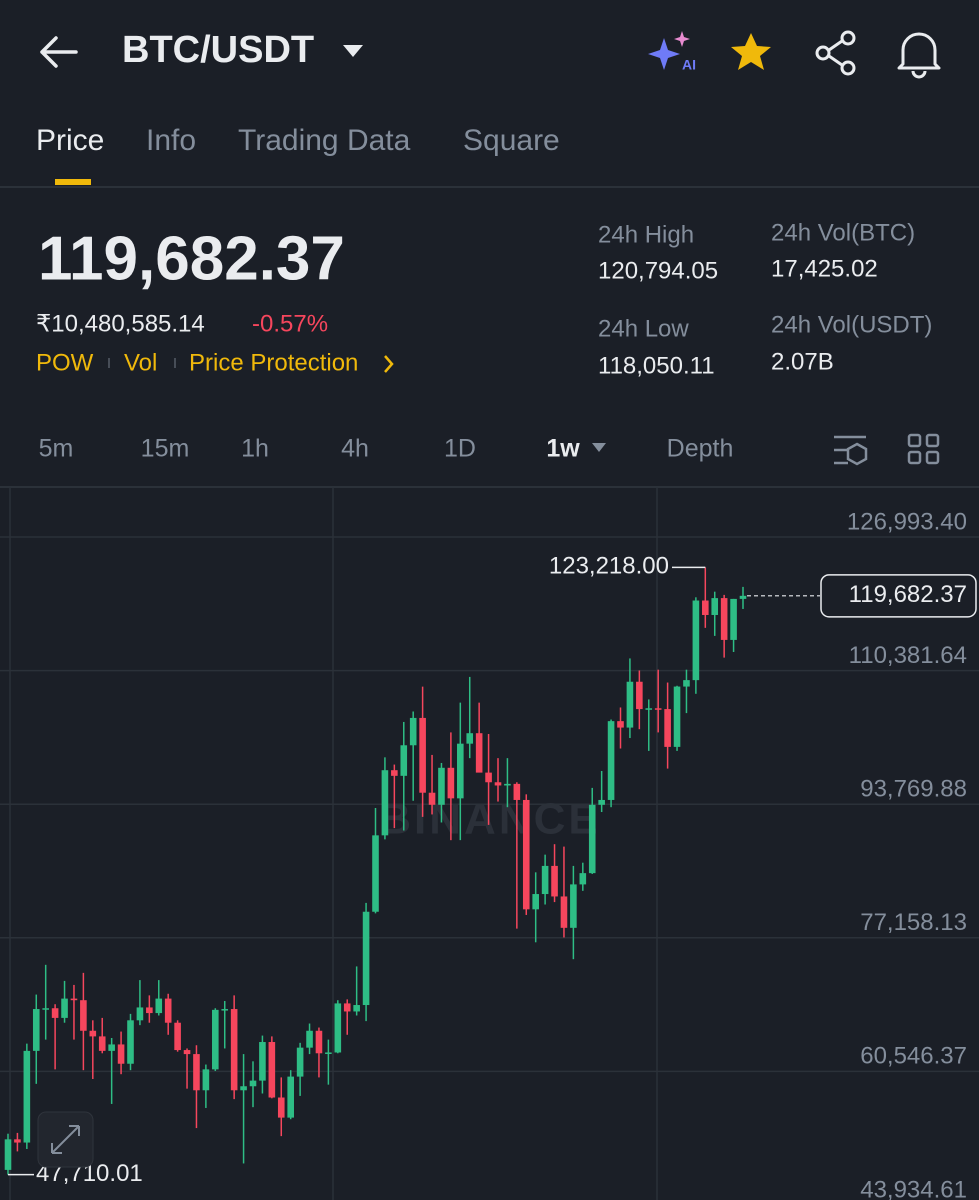  What do you see at coordinates (73, 182) in the screenshot?
I see `tab-indicator` at bounding box center [73, 182].